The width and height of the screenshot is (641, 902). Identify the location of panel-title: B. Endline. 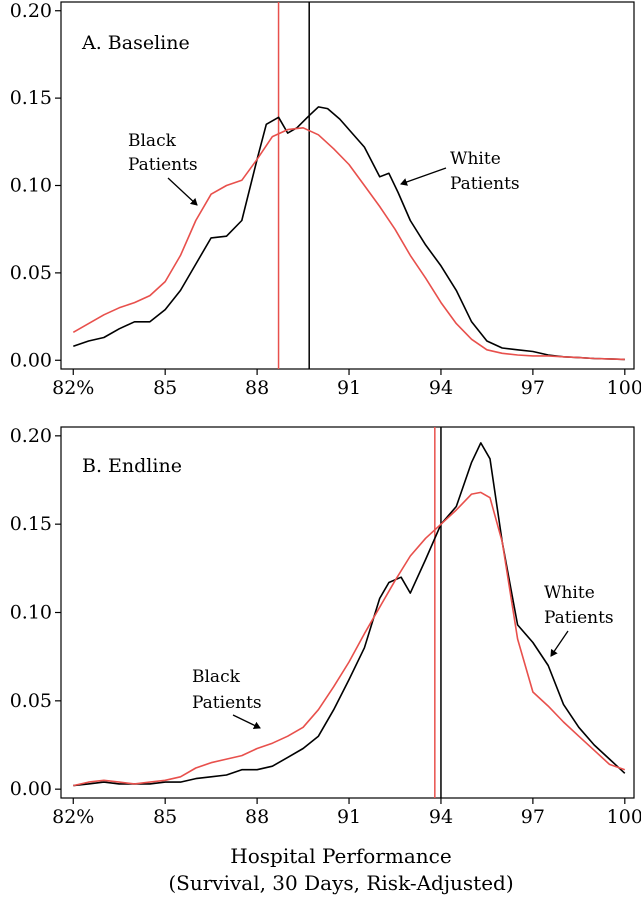
(132, 466).